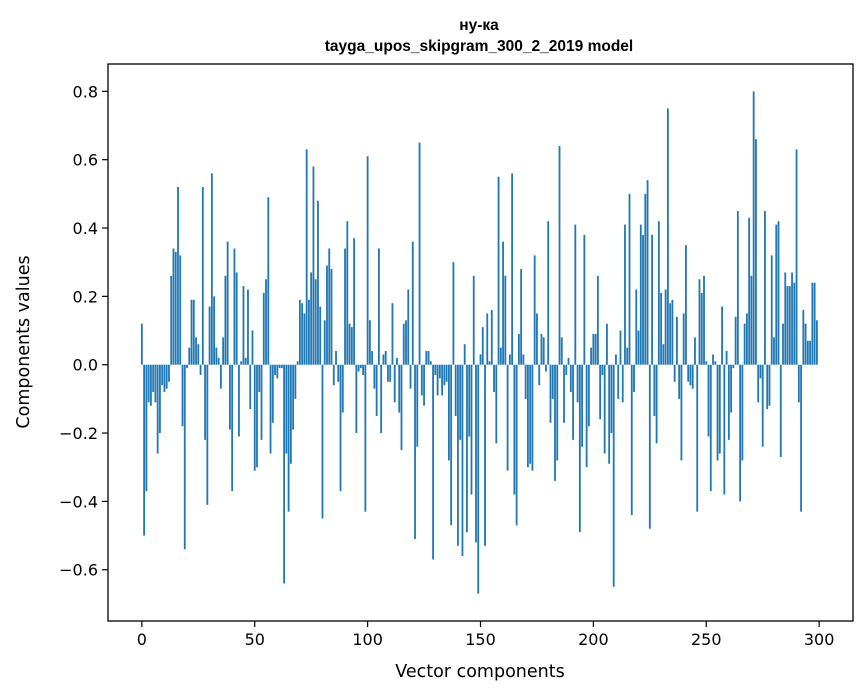 This screenshot has height=696, width=867. I want to click on y-tick-label: −0.2, so click(78, 433).